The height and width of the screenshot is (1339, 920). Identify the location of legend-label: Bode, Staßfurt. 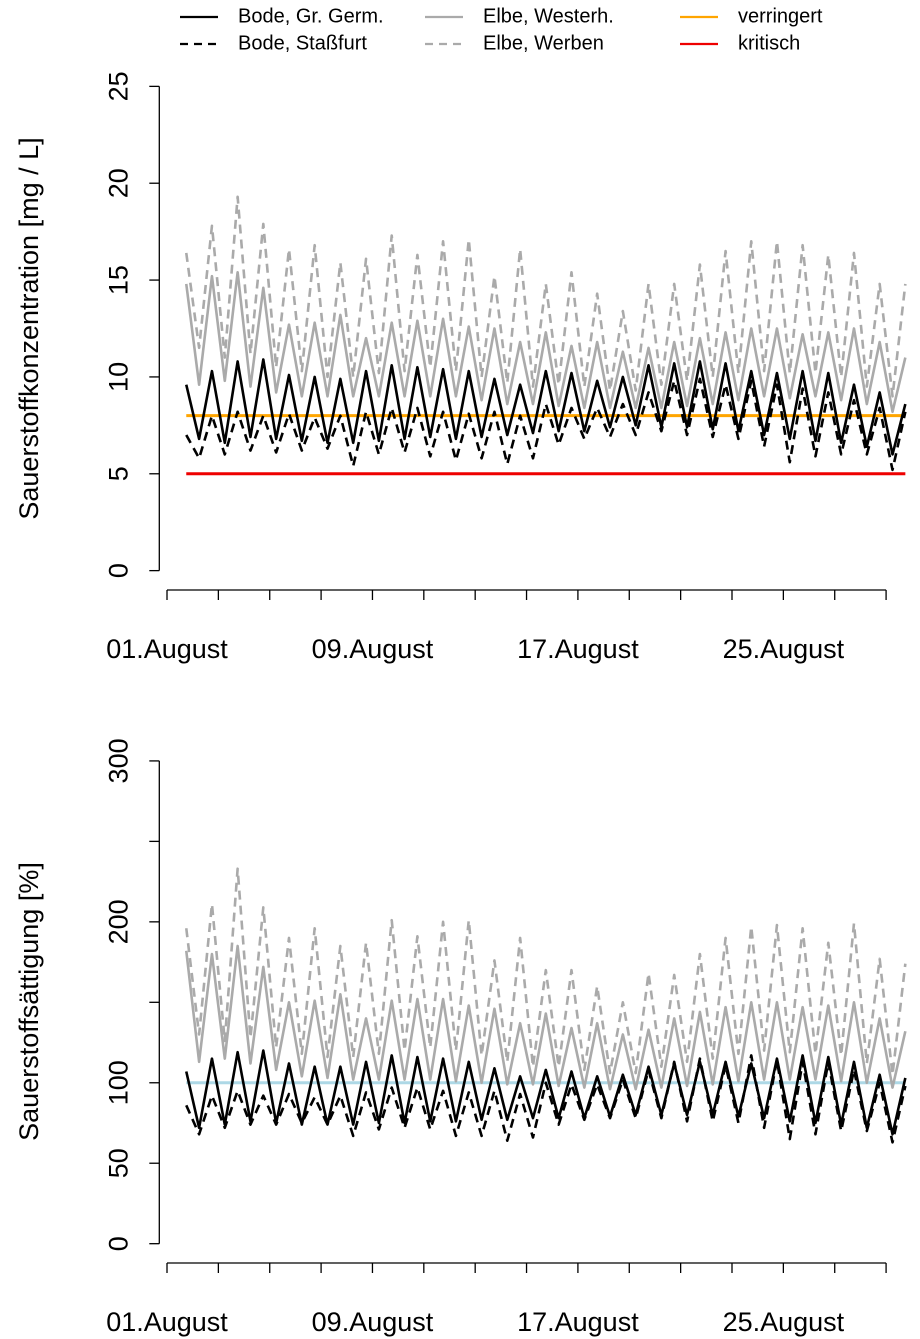
(302, 43).